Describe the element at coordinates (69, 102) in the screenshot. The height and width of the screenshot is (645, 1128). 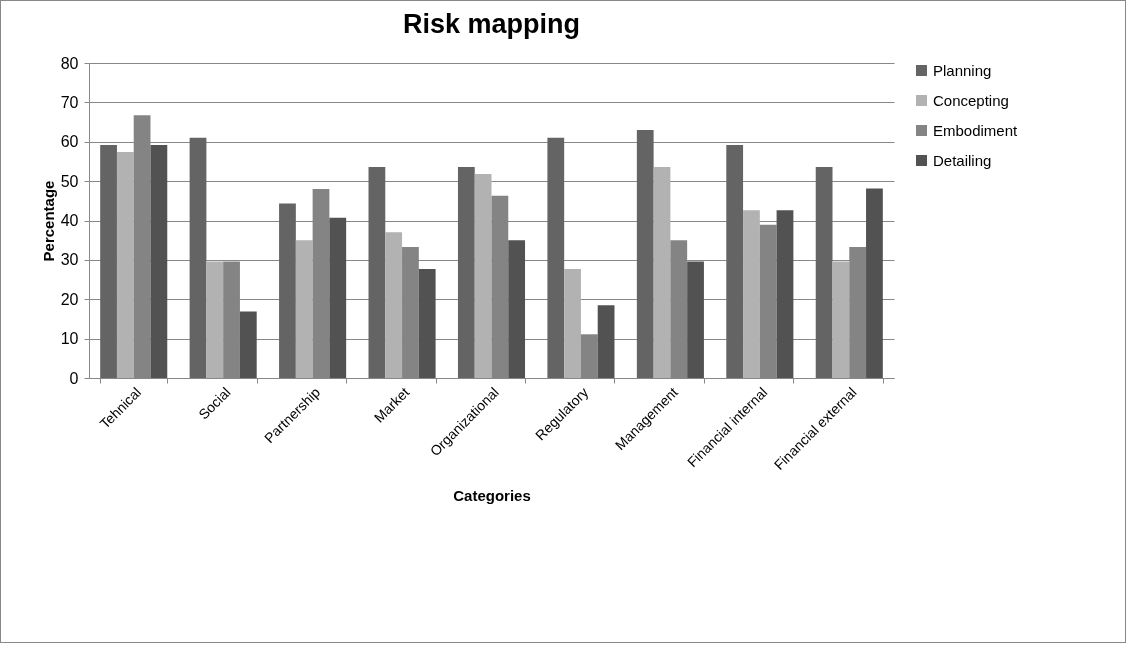
I see `y-tick-label: 70` at that location.